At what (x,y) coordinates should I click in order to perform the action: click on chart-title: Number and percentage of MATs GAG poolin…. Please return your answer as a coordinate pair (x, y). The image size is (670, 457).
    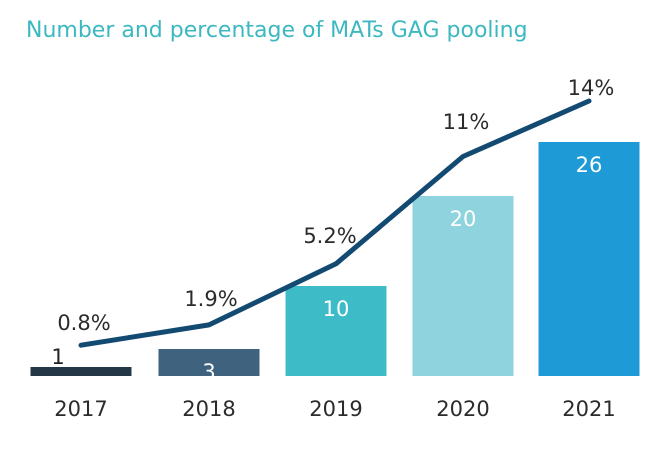
    Looking at the image, I should click on (277, 30).